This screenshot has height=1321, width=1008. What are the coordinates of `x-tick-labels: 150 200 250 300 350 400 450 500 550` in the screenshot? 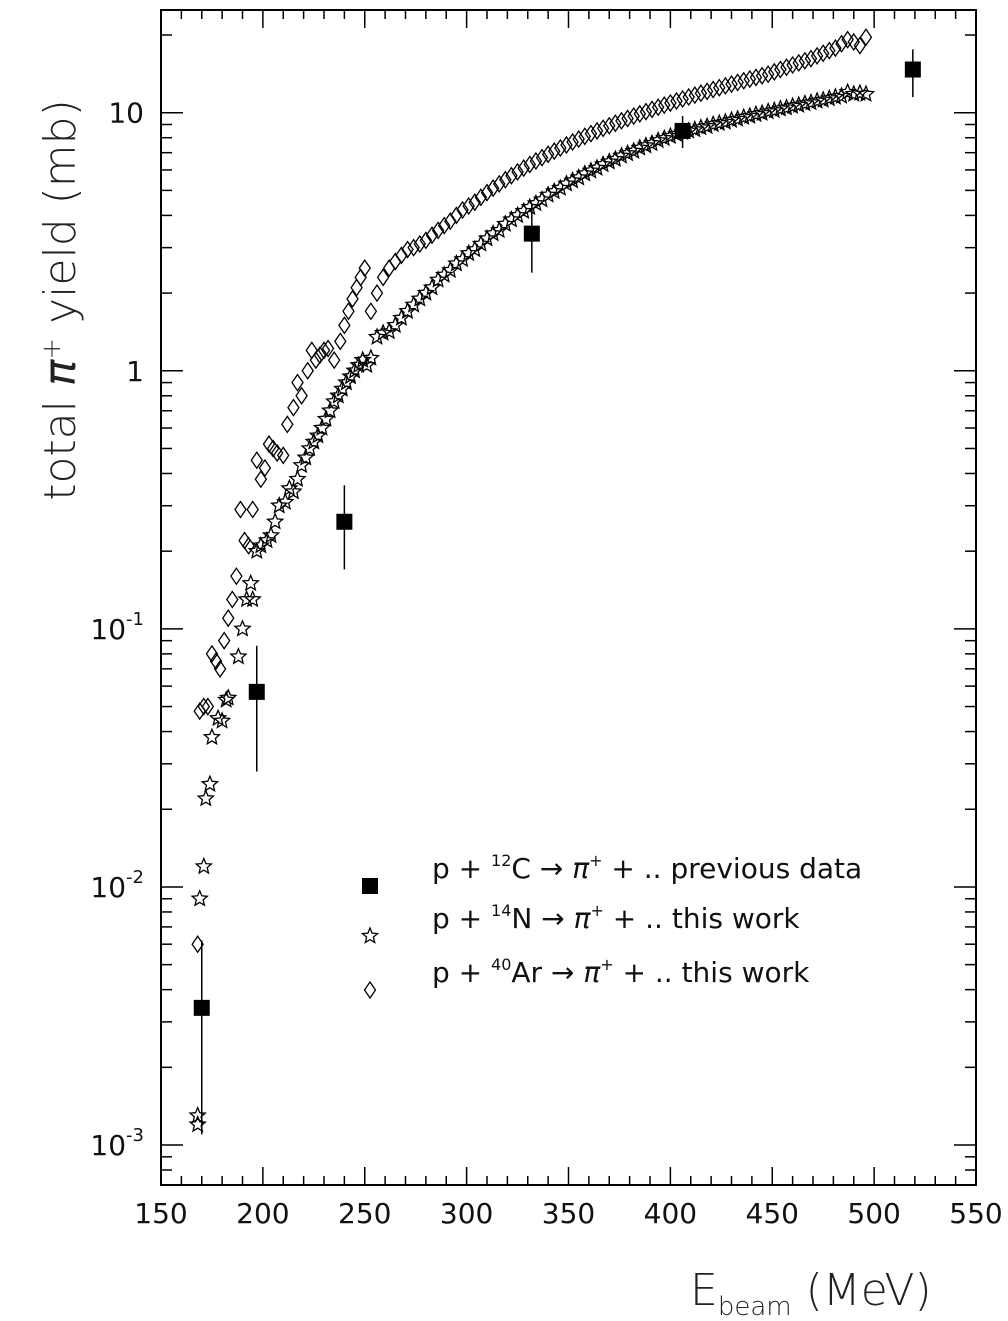 It's located at (568, 1213).